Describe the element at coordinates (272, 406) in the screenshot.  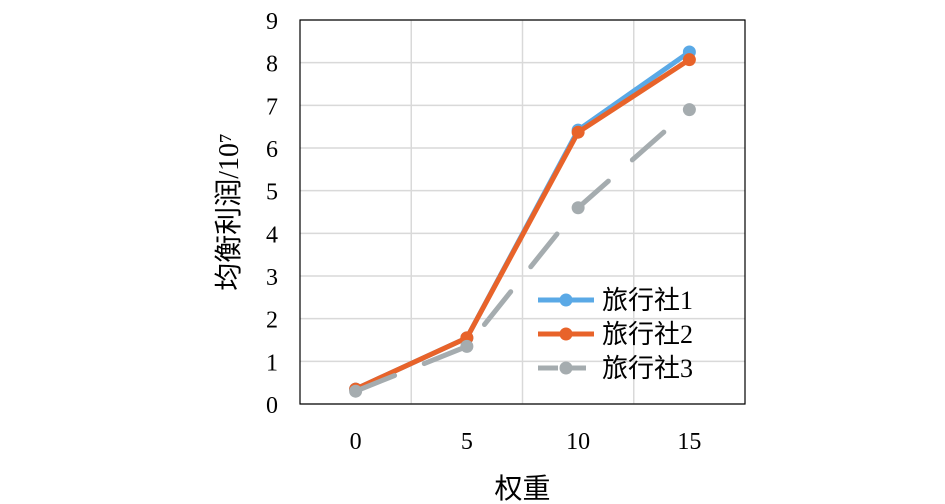
I see `y-tick-label: 0` at that location.